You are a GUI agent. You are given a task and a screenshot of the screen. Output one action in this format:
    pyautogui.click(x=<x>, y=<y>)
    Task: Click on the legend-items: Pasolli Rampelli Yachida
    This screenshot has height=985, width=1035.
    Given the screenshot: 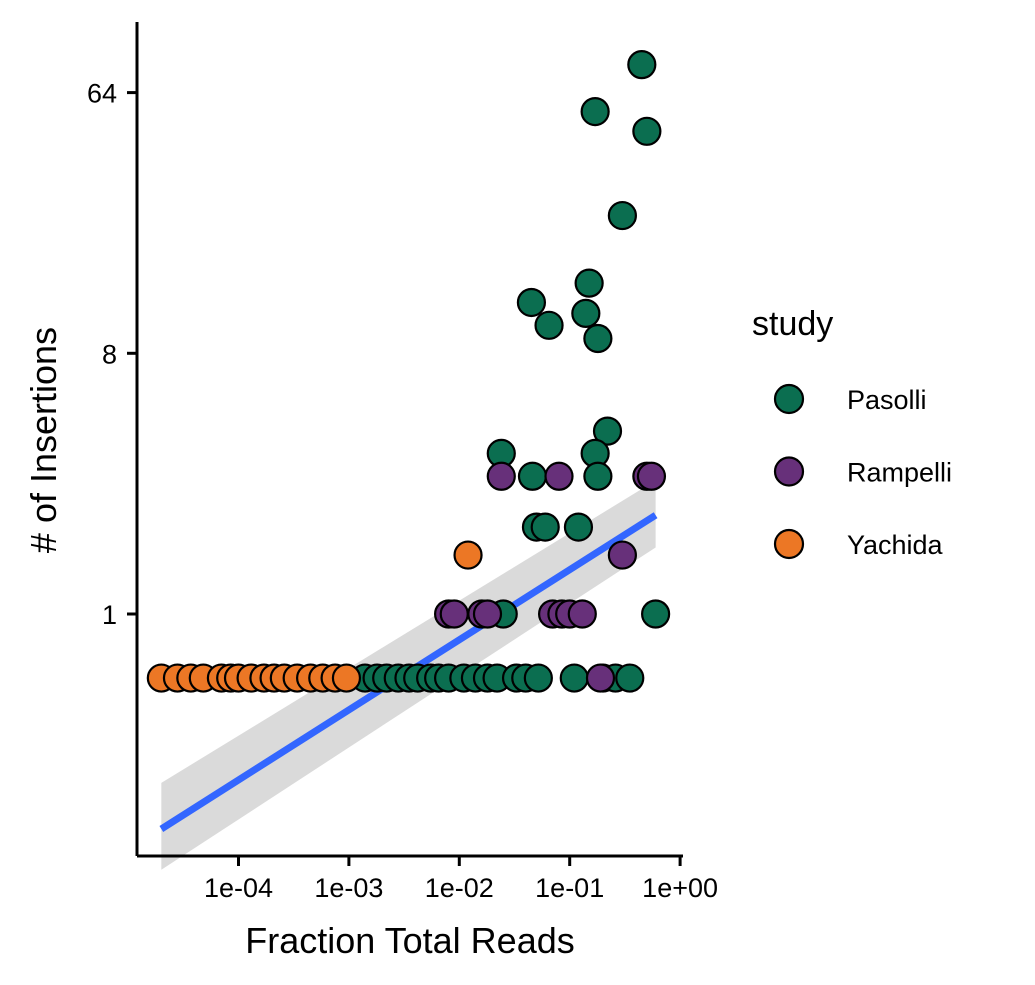 What is the action you would take?
    pyautogui.click(x=862, y=471)
    